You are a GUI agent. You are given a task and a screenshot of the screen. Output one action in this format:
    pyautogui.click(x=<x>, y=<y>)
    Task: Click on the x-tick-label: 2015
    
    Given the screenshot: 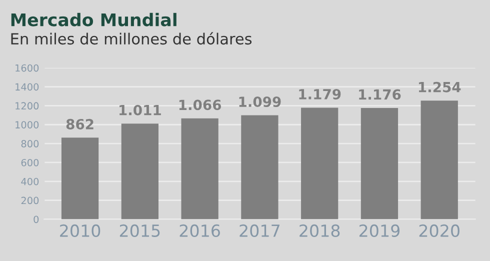 What is the action you would take?
    pyautogui.click(x=140, y=230)
    